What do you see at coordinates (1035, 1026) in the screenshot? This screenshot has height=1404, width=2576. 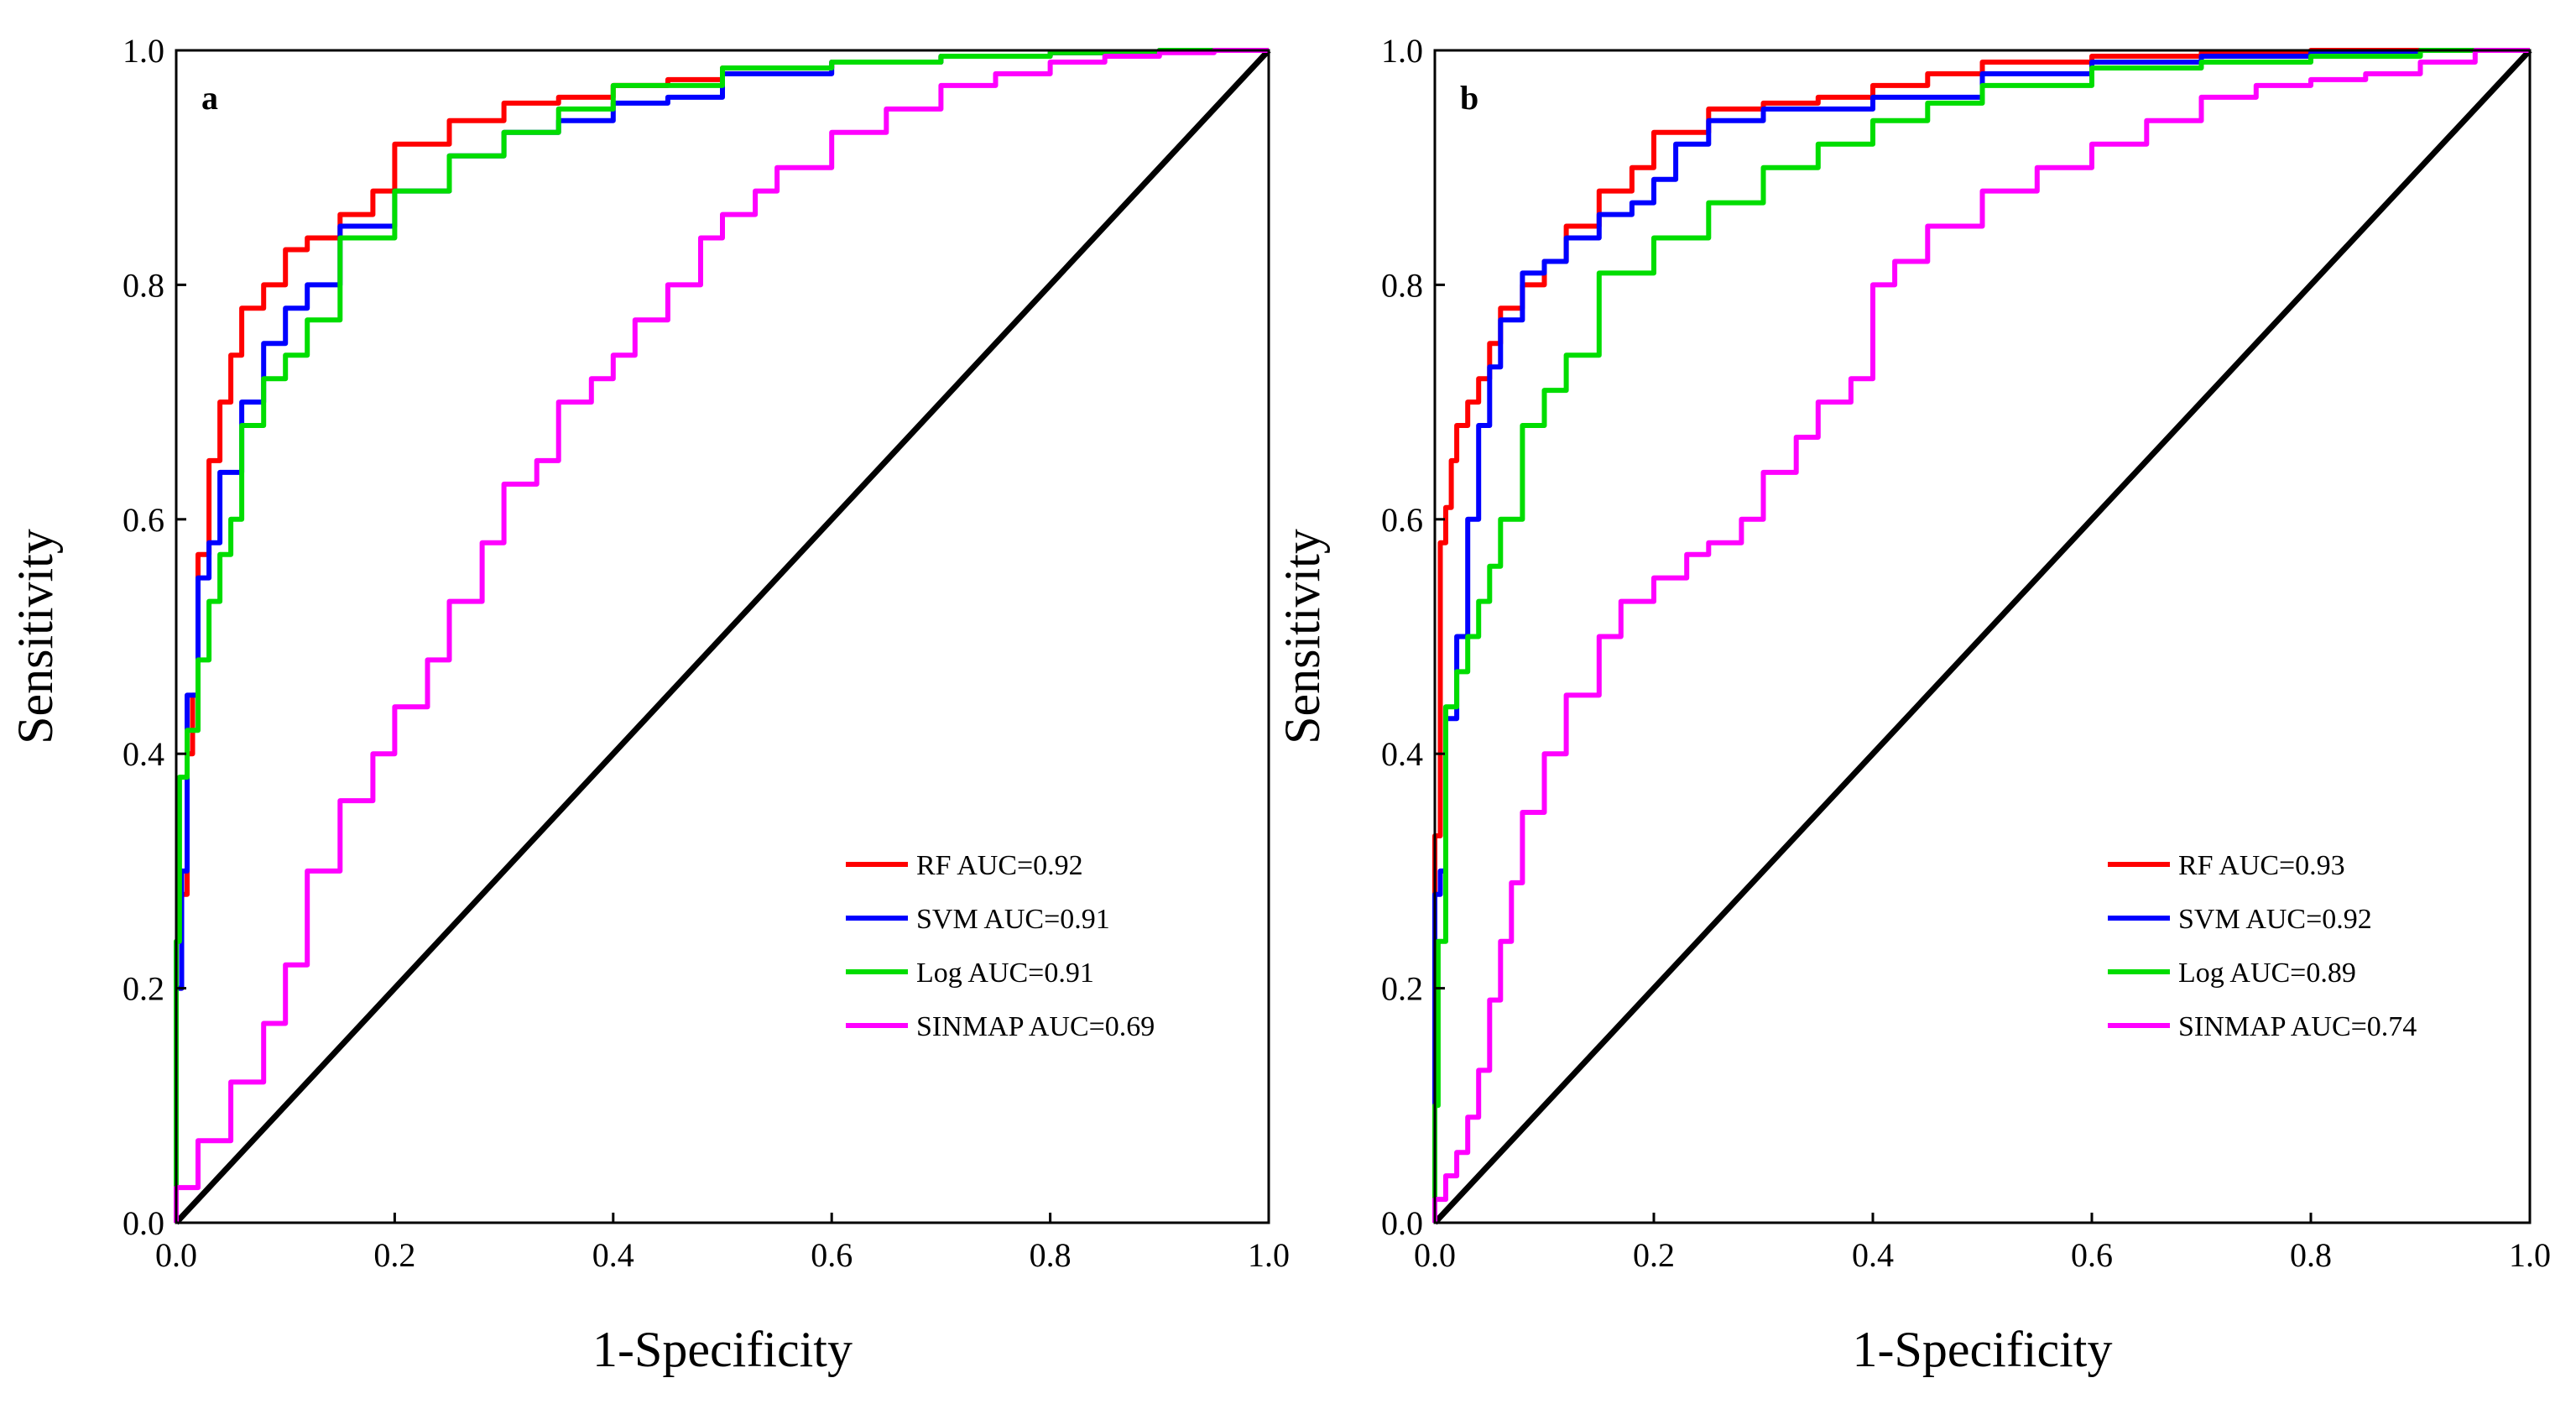 I see `legend-label-sinmap: SINMAP AUC=0.69` at bounding box center [1035, 1026].